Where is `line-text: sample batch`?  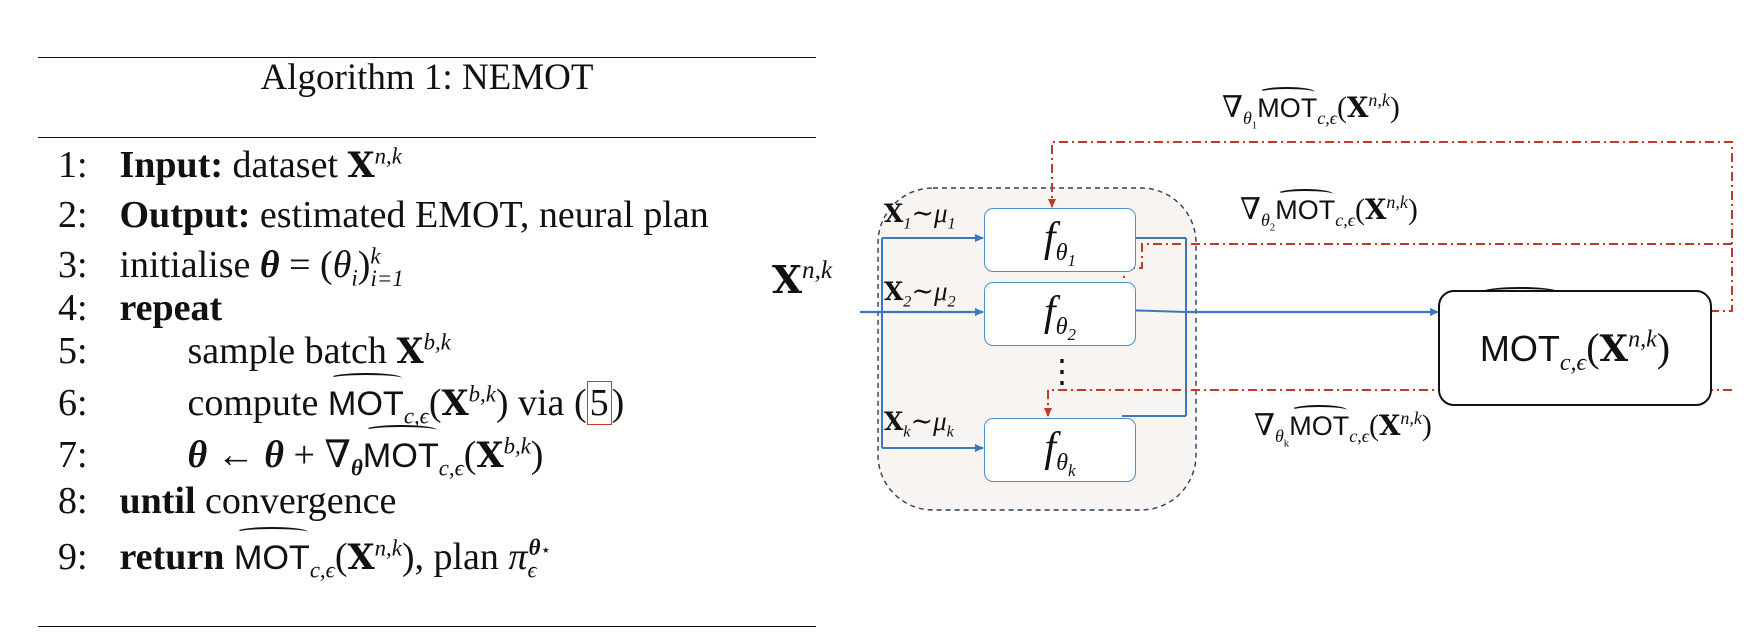
line-text: sample batch is located at coordinates (287, 351).